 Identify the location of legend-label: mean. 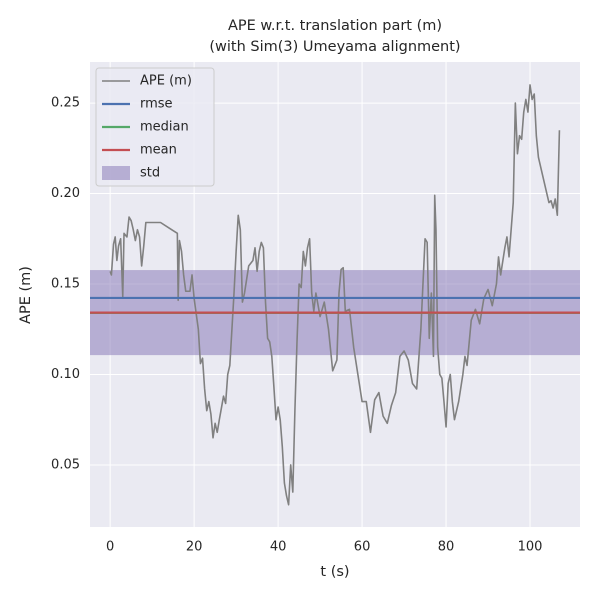
(158, 150).